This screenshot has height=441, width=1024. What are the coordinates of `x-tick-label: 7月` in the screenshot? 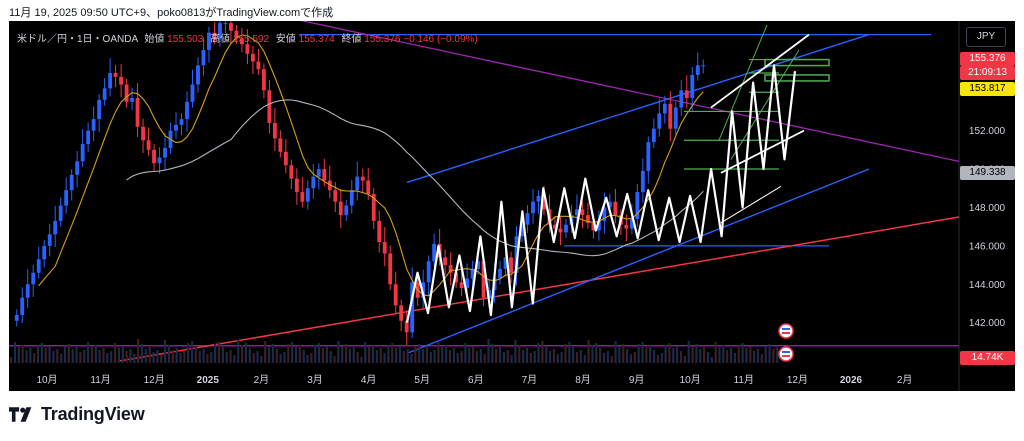 It's located at (530, 380).